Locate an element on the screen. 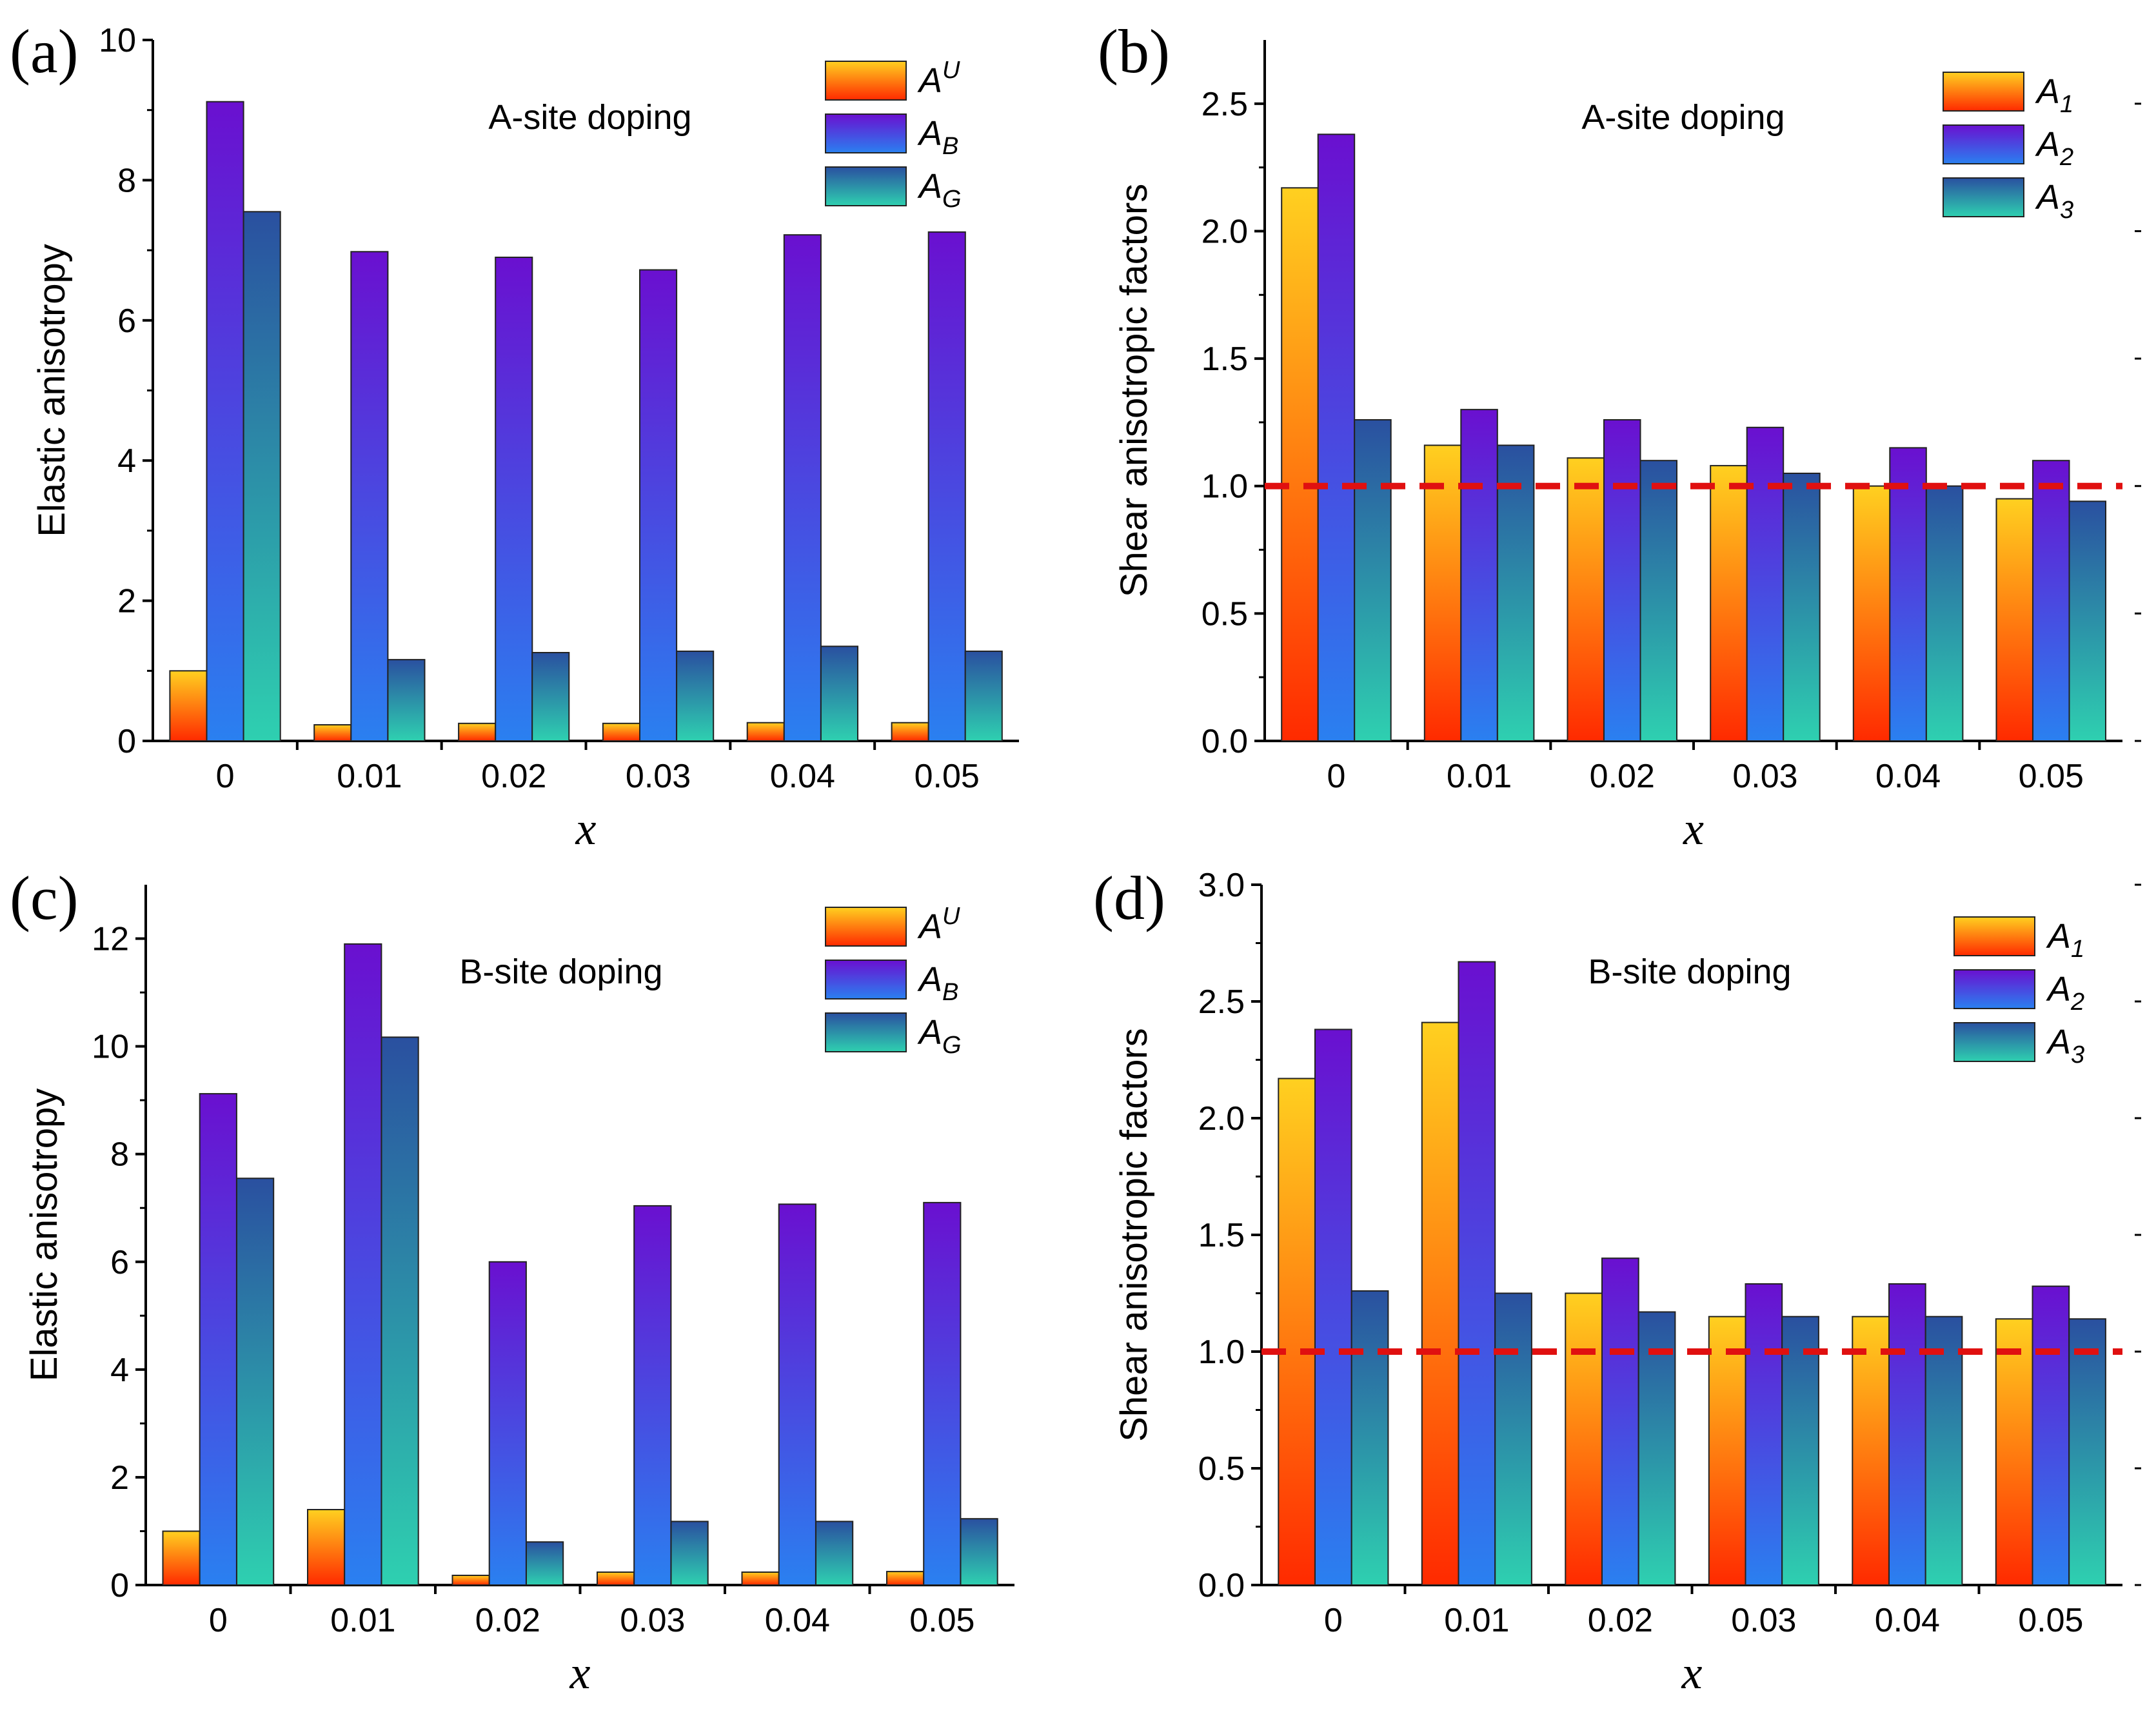 This screenshot has height=1714, width=2156. y-tick-label: 4 is located at coordinates (119, 1370).